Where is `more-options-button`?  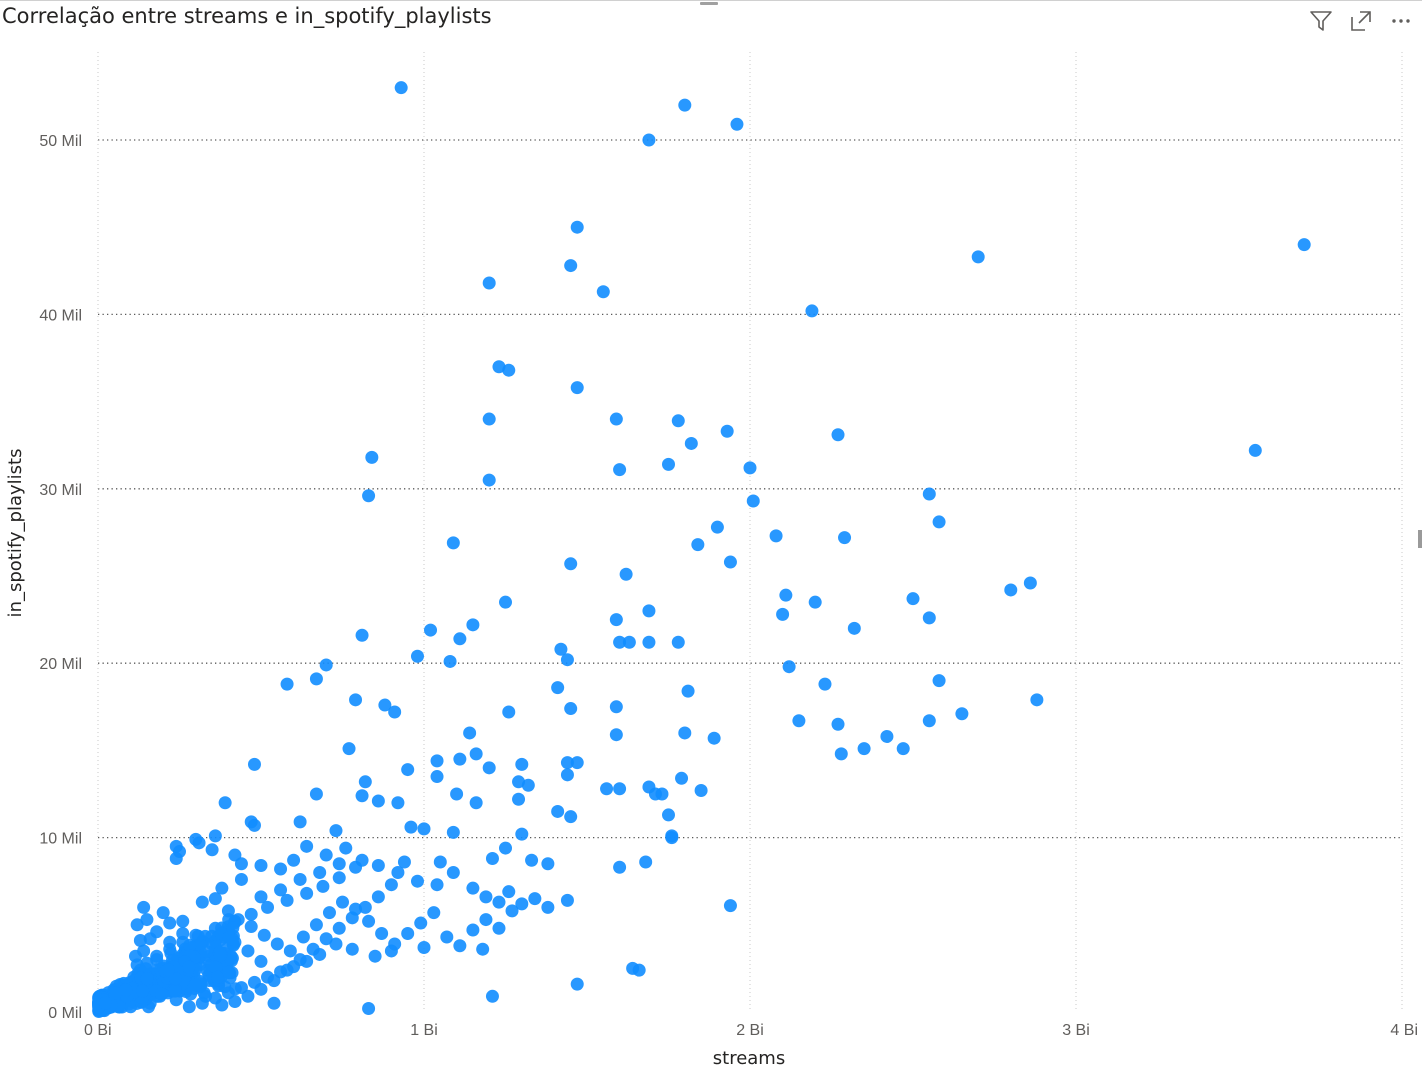
more-options-button is located at coordinates (1401, 21).